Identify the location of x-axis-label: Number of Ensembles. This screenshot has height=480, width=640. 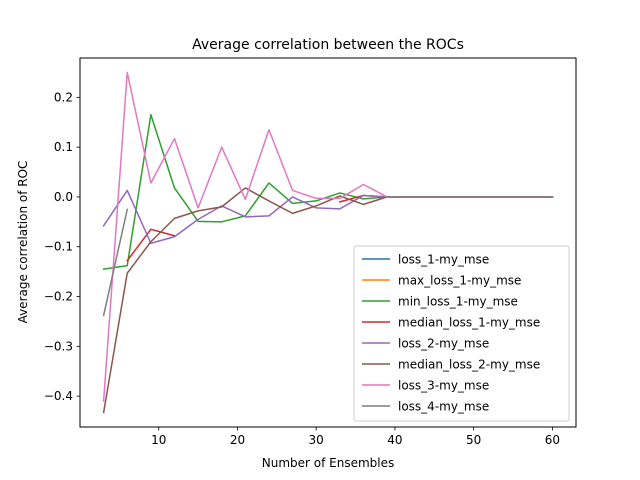
(328, 463).